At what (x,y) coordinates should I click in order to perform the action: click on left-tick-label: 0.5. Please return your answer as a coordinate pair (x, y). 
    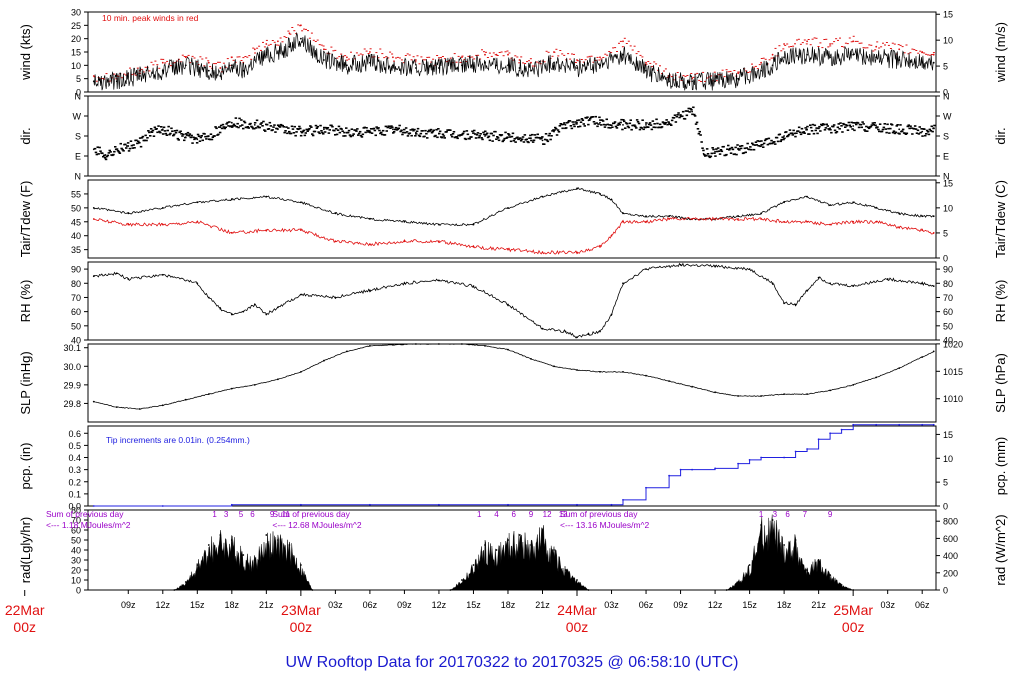
    Looking at the image, I should click on (74, 446).